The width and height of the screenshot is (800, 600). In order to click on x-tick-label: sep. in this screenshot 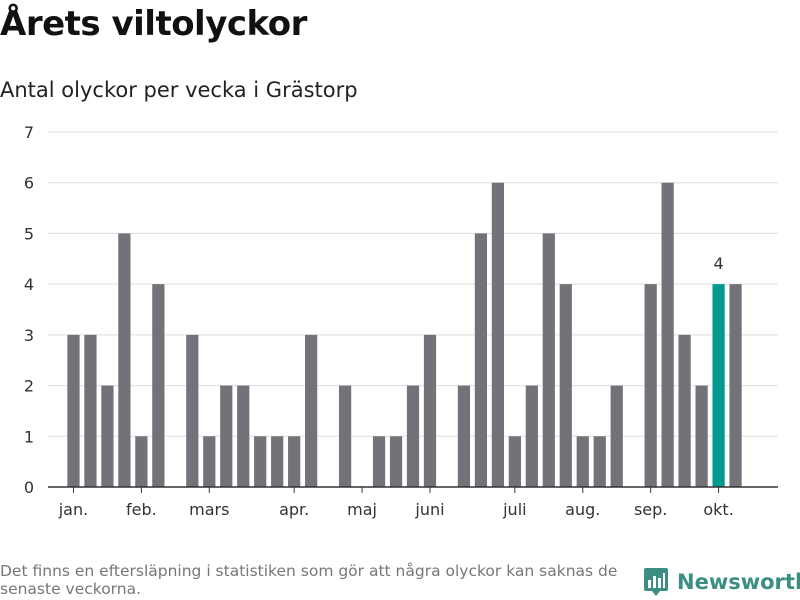, I will do `click(650, 509)`.